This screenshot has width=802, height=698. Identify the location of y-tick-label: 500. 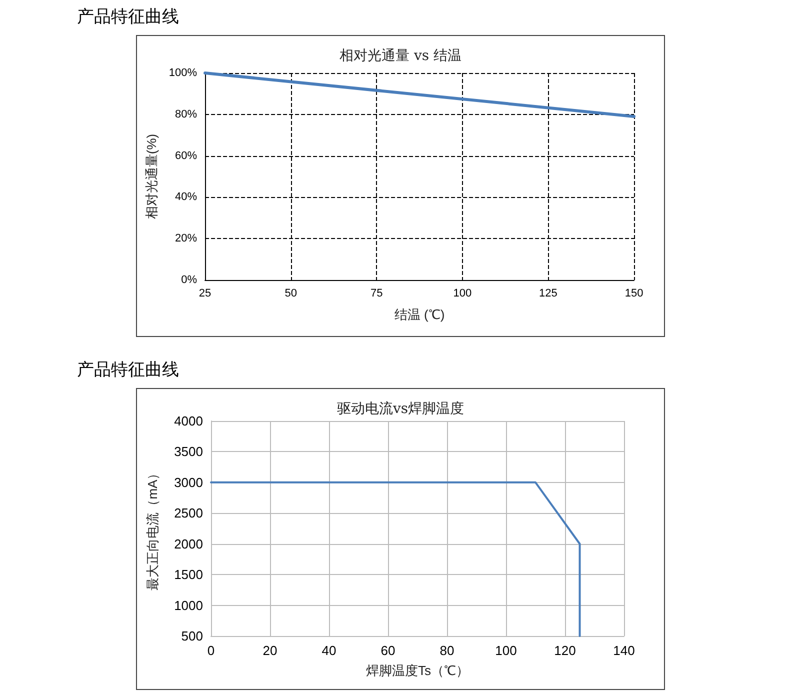
(192, 636).